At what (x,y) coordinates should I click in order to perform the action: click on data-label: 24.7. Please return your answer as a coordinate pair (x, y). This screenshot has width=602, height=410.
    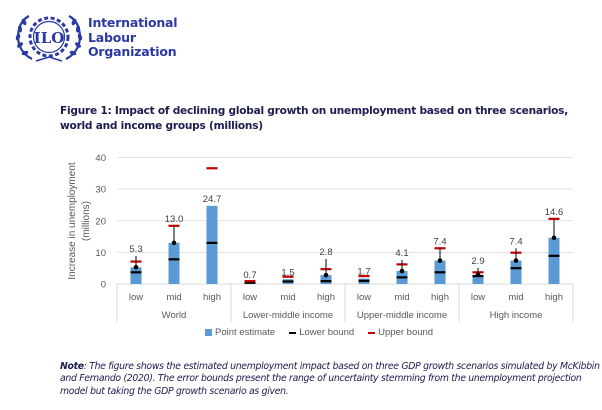
    Looking at the image, I should click on (212, 199).